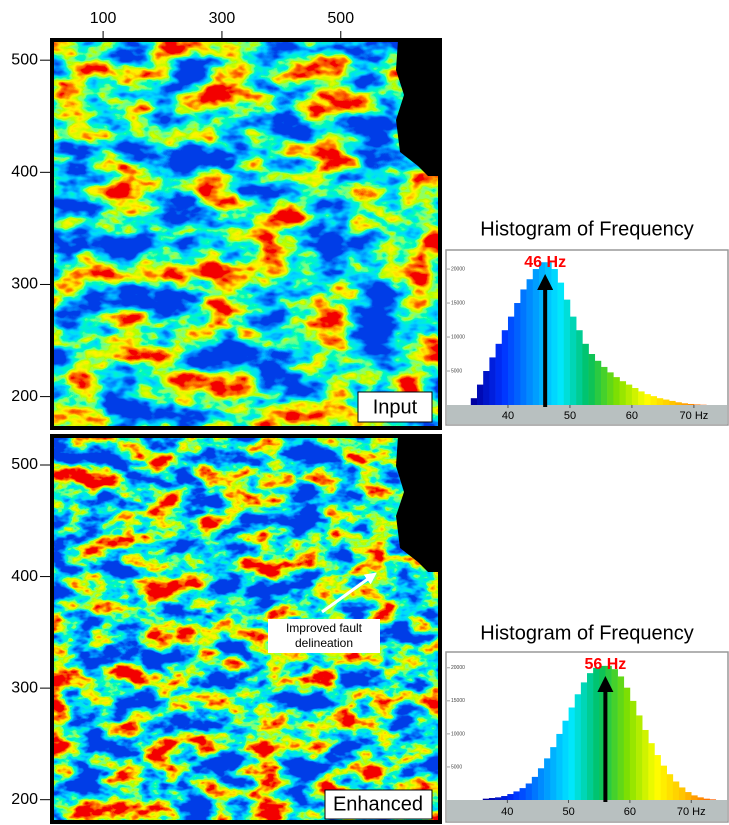 This screenshot has height=825, width=729. I want to click on y-tick-label: 10000, so click(458, 337).